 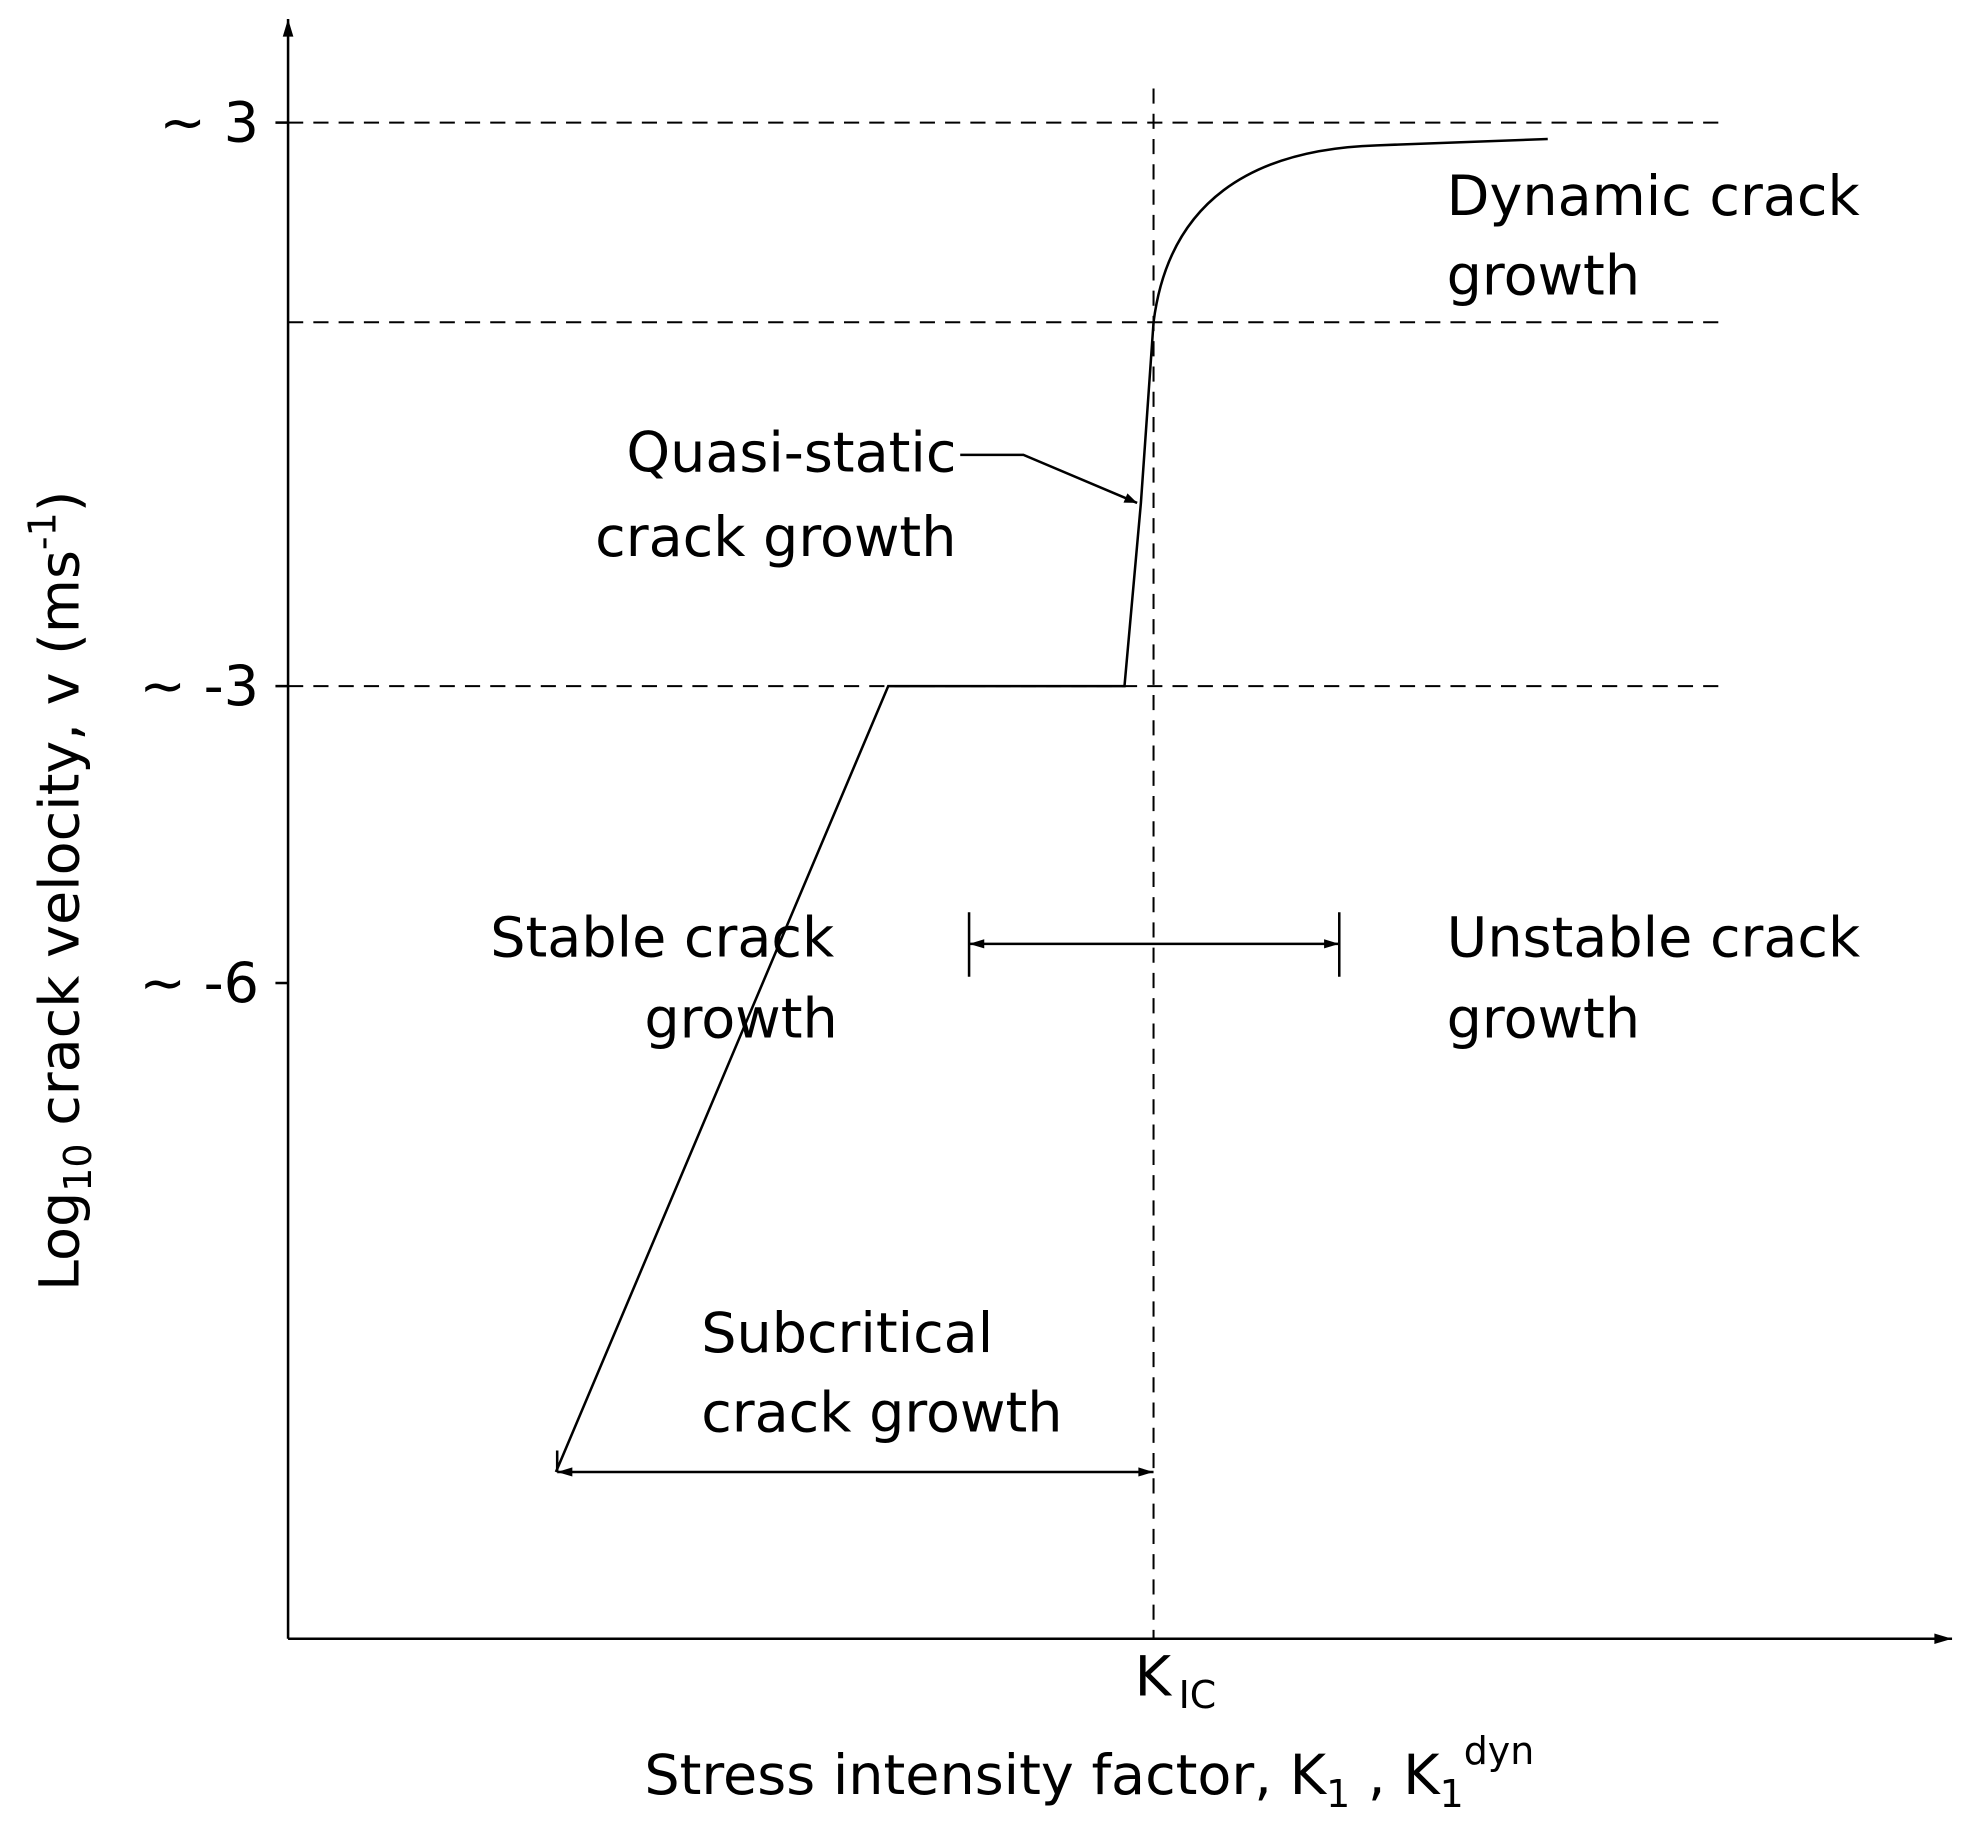 What do you see at coordinates (209, 123) in the screenshot?
I see `y-tick-label: ~ 3` at bounding box center [209, 123].